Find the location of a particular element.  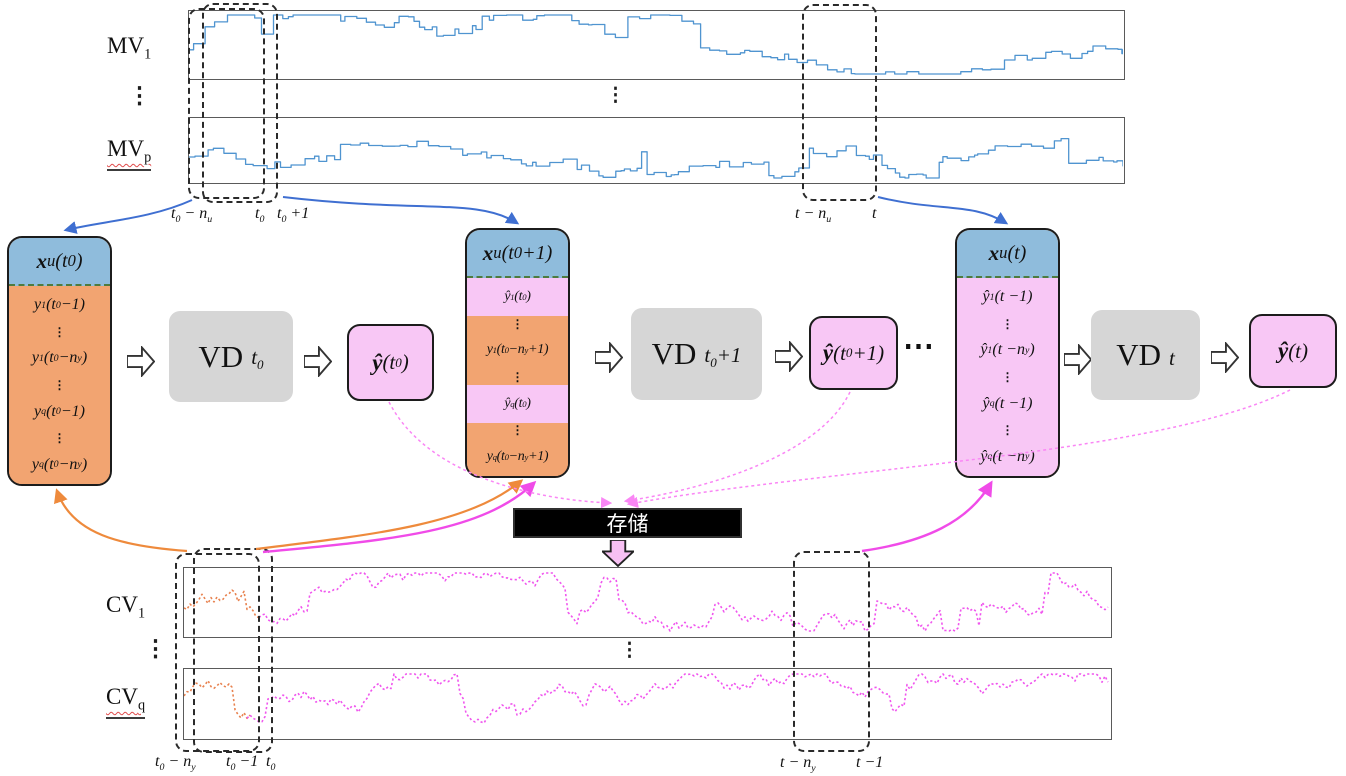

time-label-t0-plus-1: t0 +1 is located at coordinates (293, 215).